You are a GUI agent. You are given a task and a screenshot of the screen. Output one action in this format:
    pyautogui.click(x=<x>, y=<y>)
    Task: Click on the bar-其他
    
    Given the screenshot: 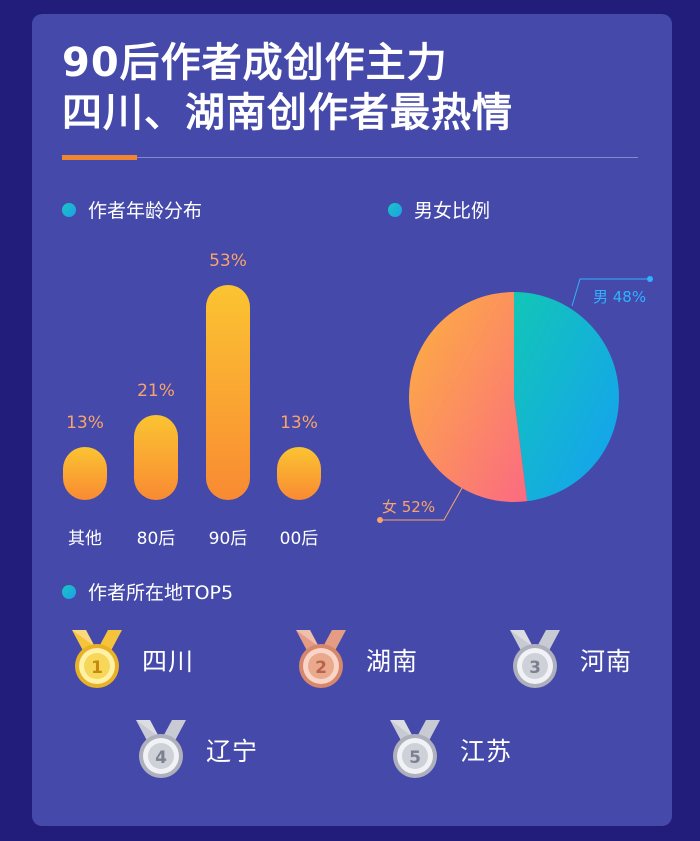 What is the action you would take?
    pyautogui.click(x=85, y=473)
    